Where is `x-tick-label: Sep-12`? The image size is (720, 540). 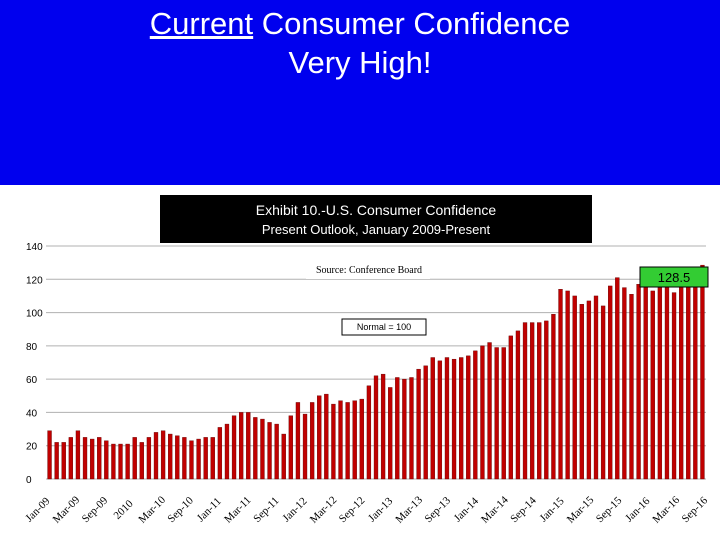 x-tick-label: Sep-12 is located at coordinates (352, 510).